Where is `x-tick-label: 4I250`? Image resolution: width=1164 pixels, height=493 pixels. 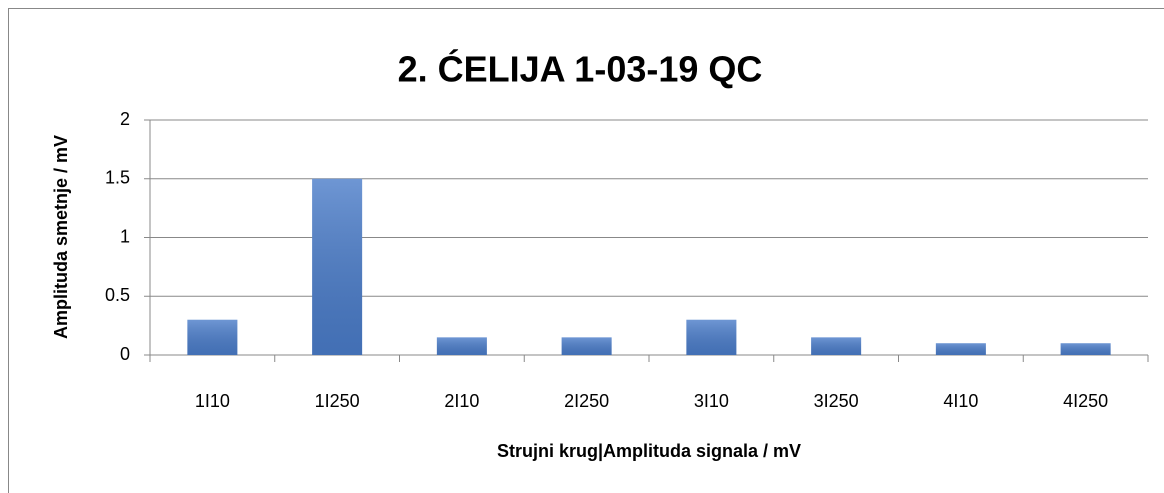
x-tick-label: 4I250 is located at coordinates (1085, 401).